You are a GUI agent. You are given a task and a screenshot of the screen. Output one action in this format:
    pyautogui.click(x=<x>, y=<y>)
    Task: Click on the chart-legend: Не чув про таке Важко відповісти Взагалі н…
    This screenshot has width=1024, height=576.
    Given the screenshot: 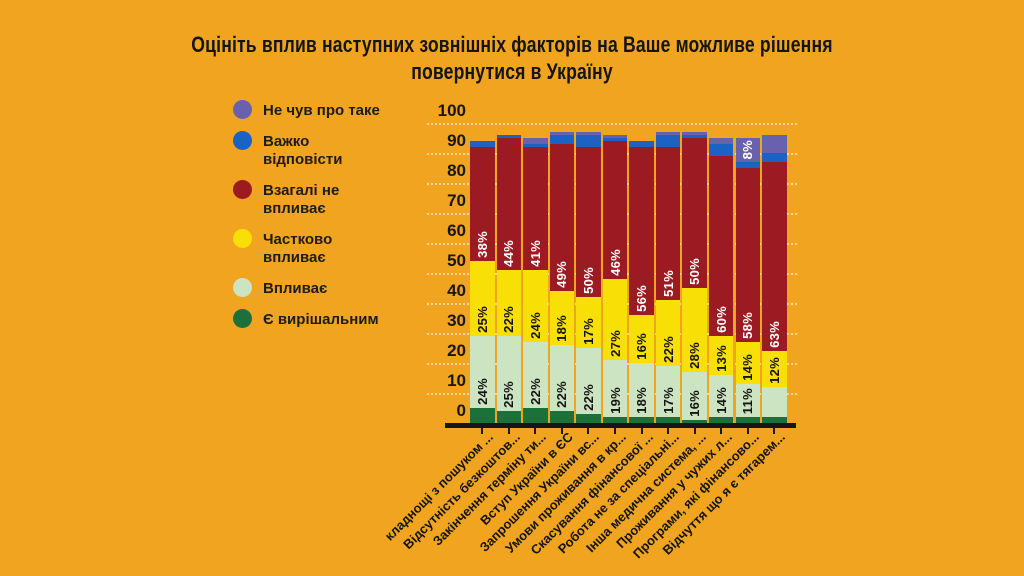 What is the action you would take?
    pyautogui.click(x=310, y=214)
    